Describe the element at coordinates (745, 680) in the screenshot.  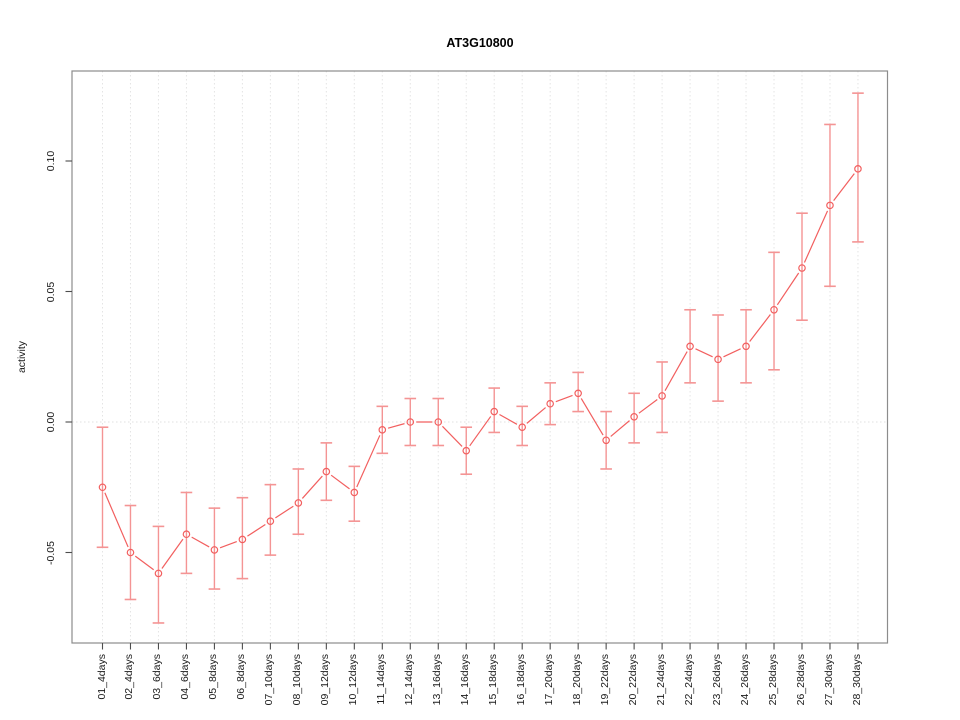
I see `x-tick-label-text: 24_26days` at that location.